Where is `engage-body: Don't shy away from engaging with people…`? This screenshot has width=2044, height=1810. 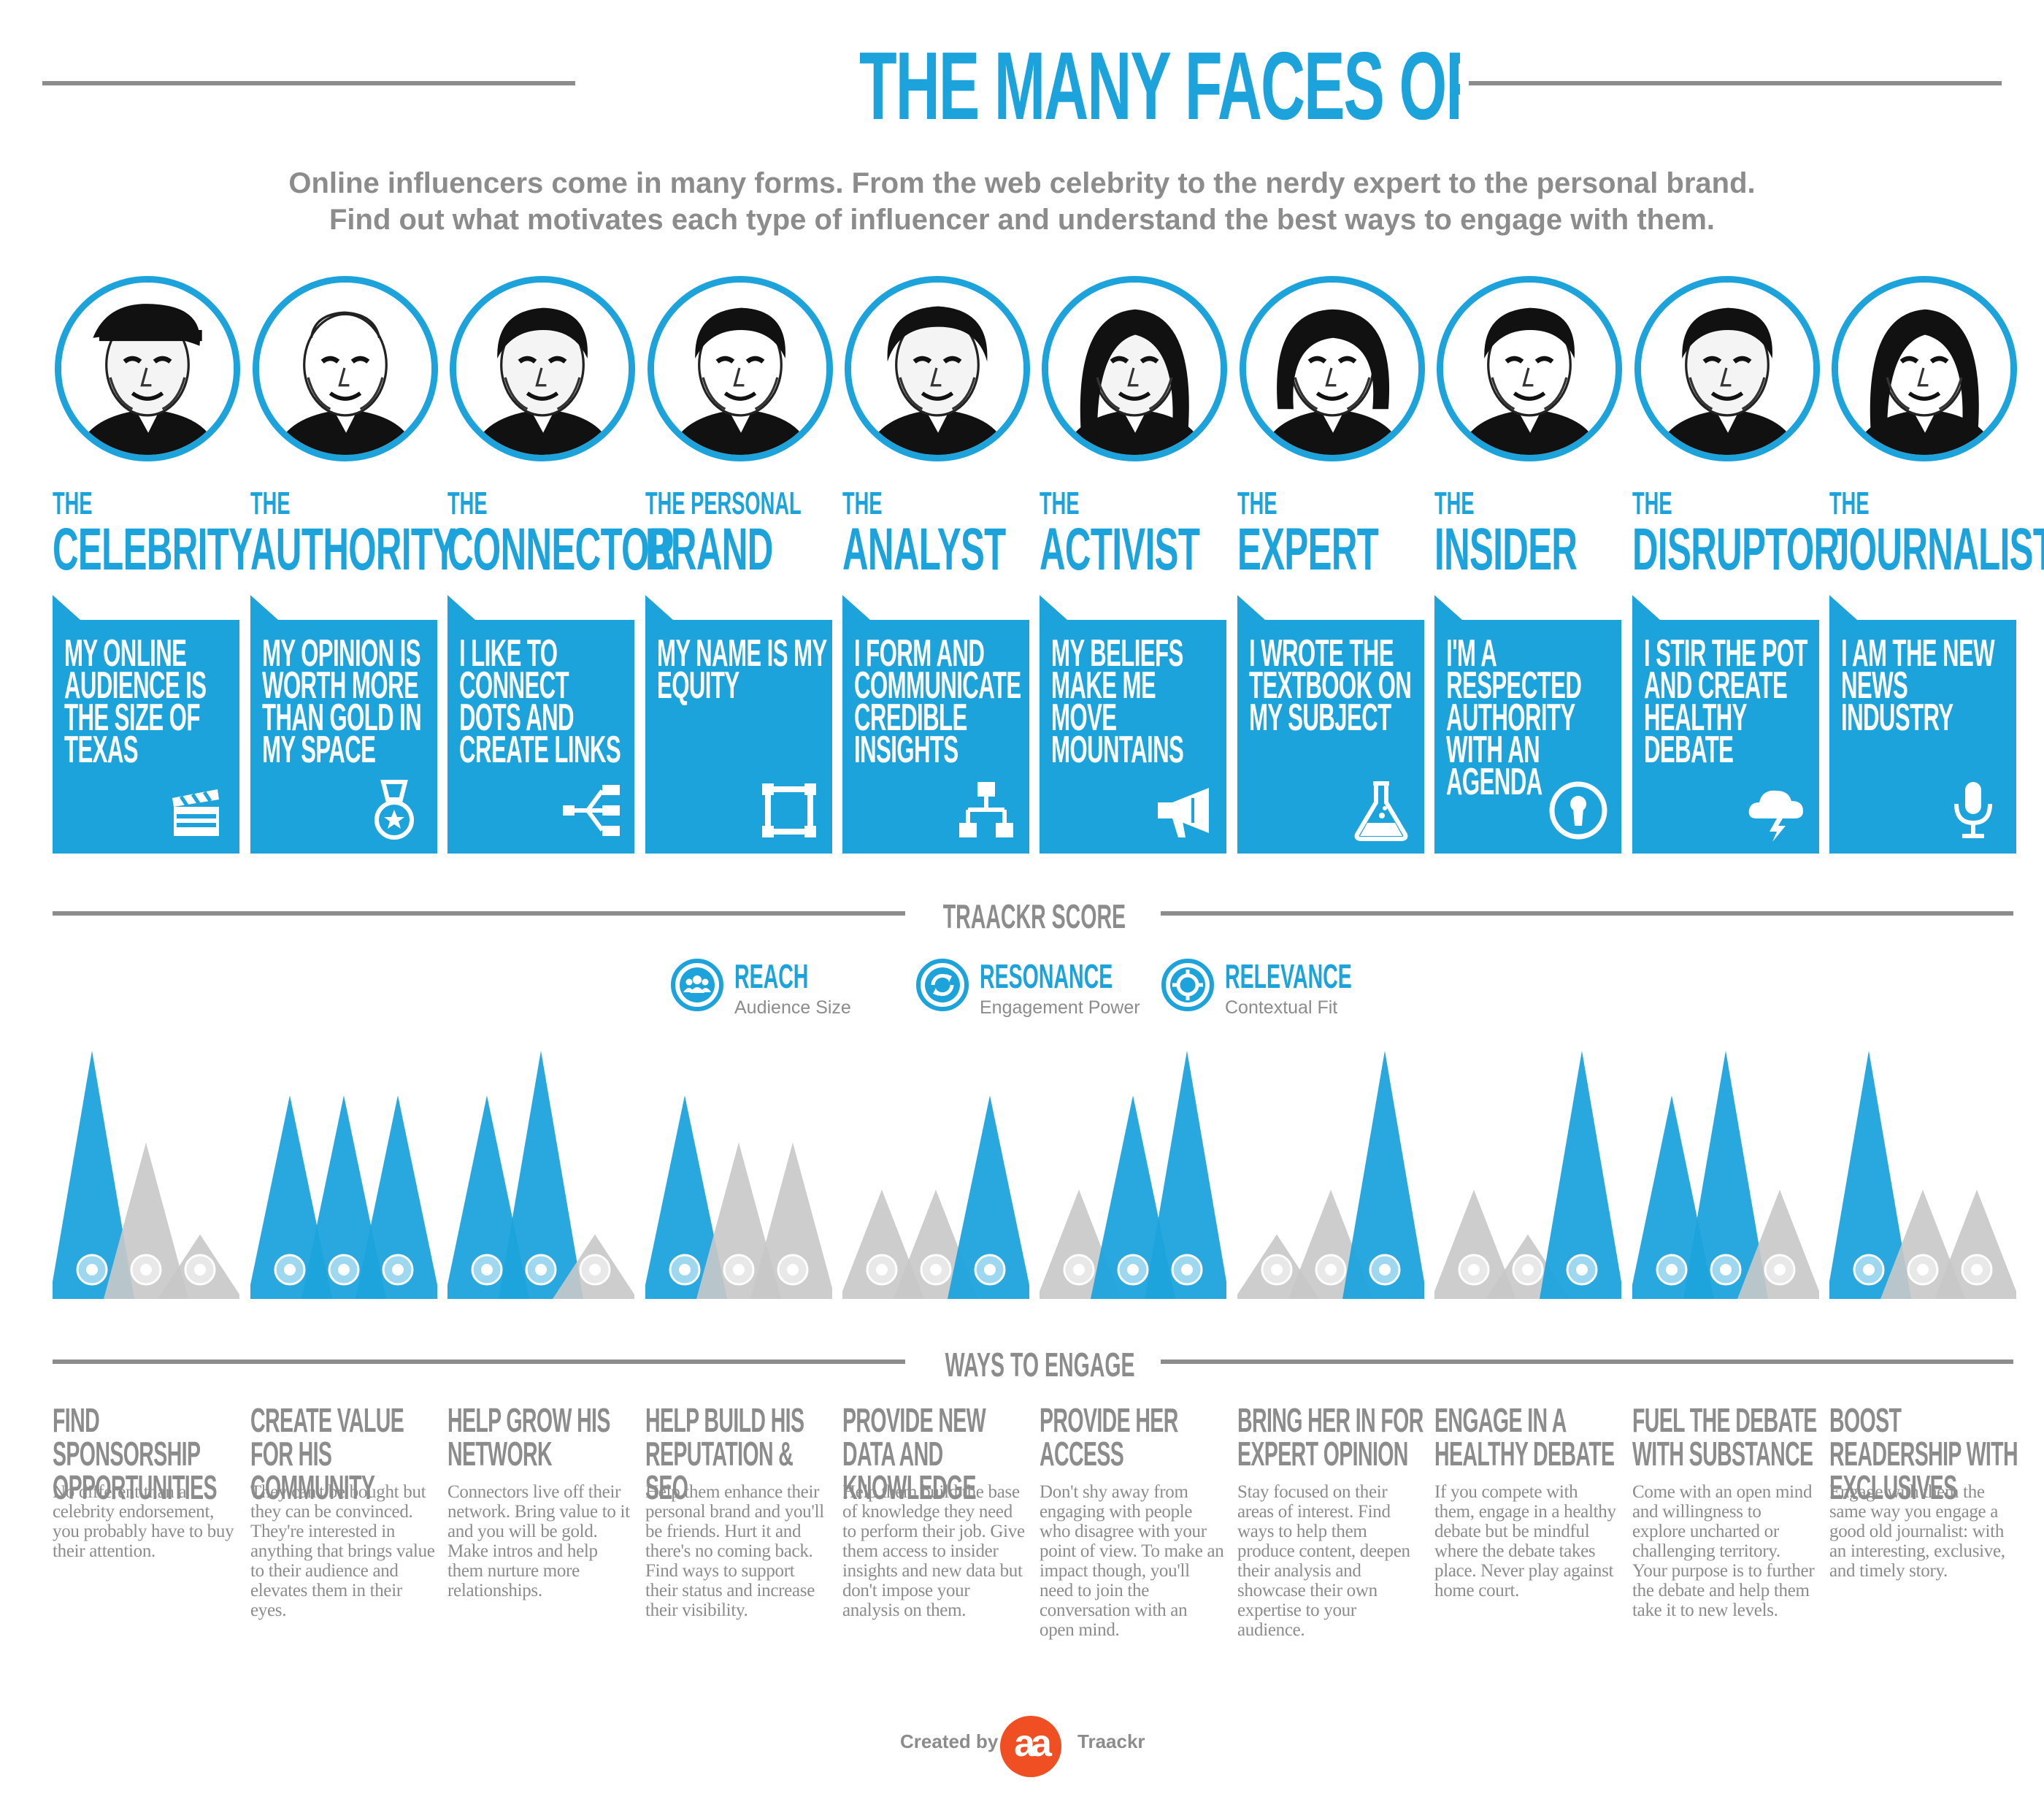
engage-body: Don't shy away from engaging with people… is located at coordinates (1132, 1561).